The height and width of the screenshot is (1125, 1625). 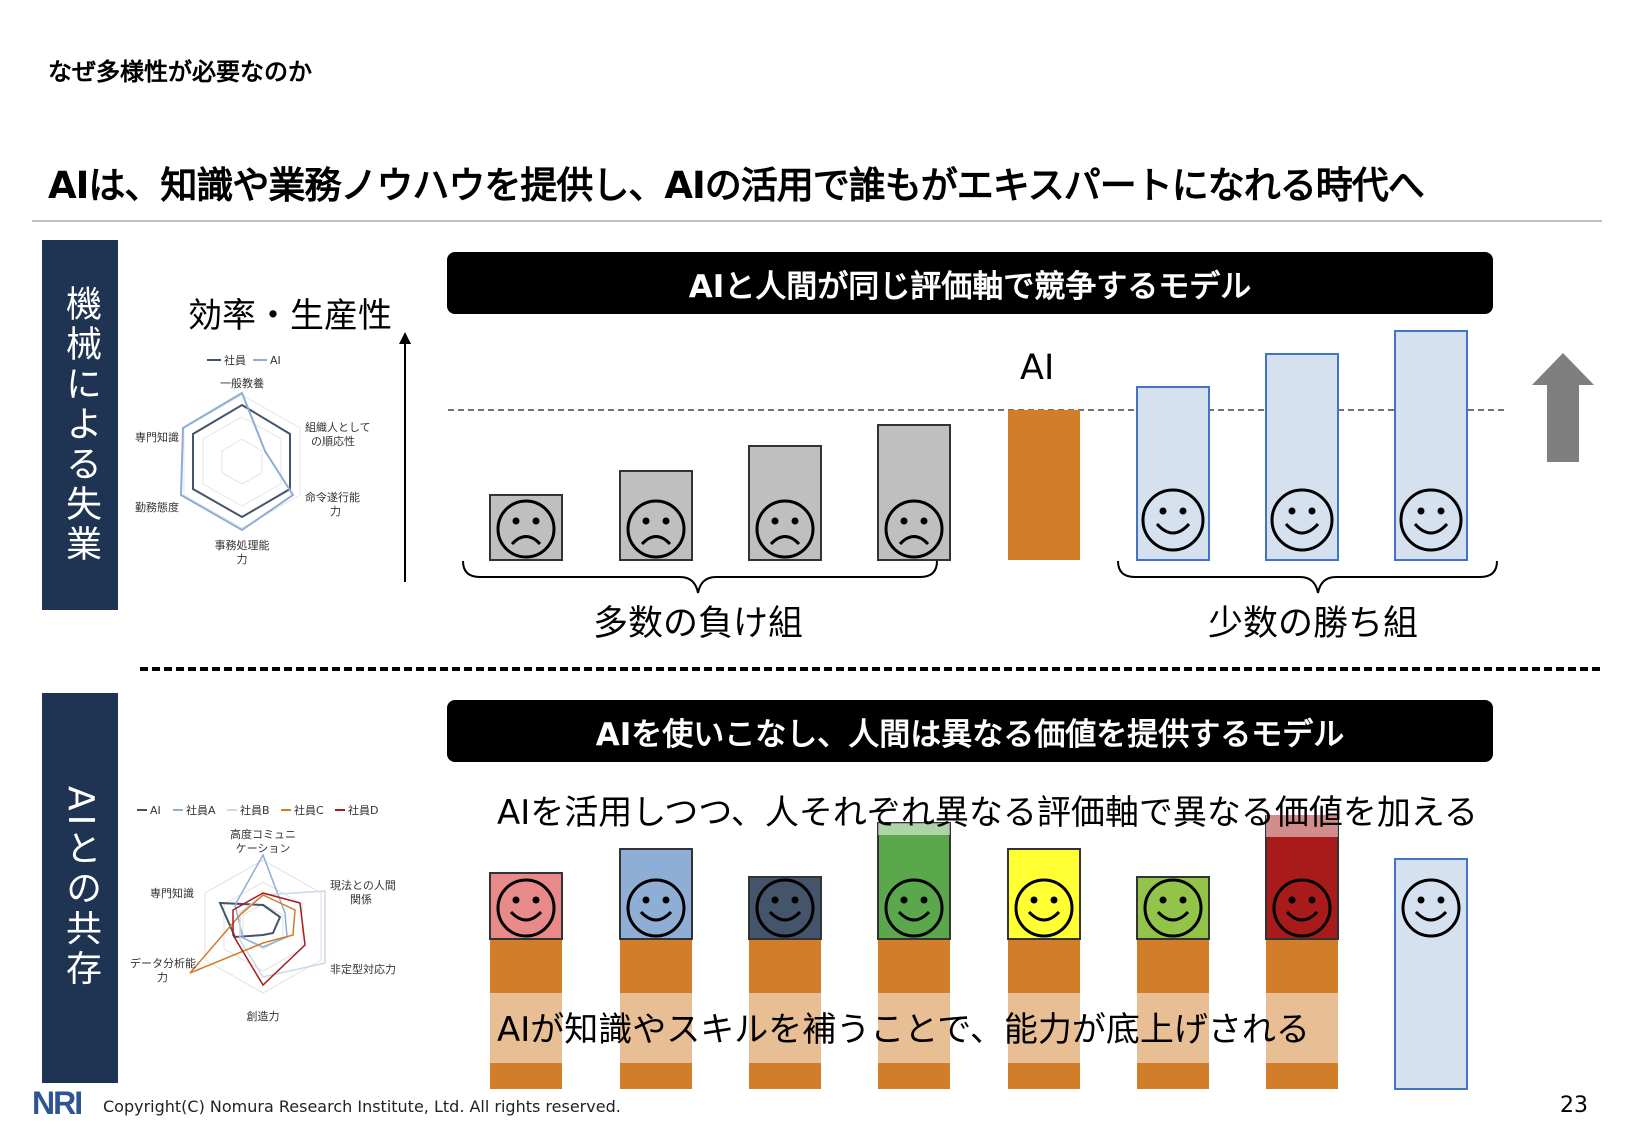 I want to click on radar-axis-data-analysis-1: データ分析能, so click(x=163, y=963).